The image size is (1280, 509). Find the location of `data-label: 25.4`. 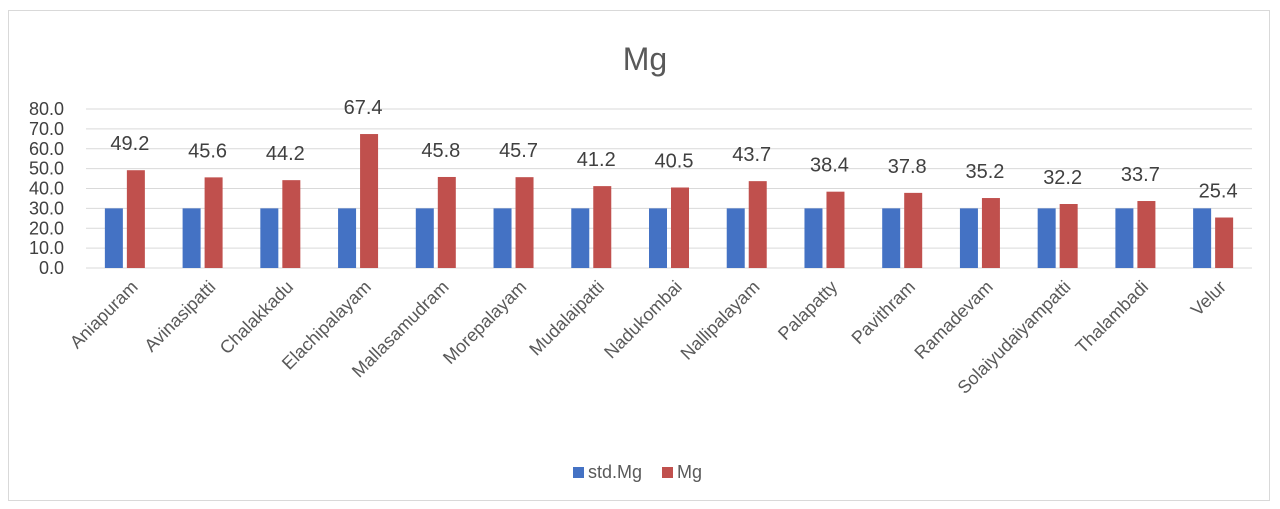

data-label: 25.4 is located at coordinates (1218, 192).